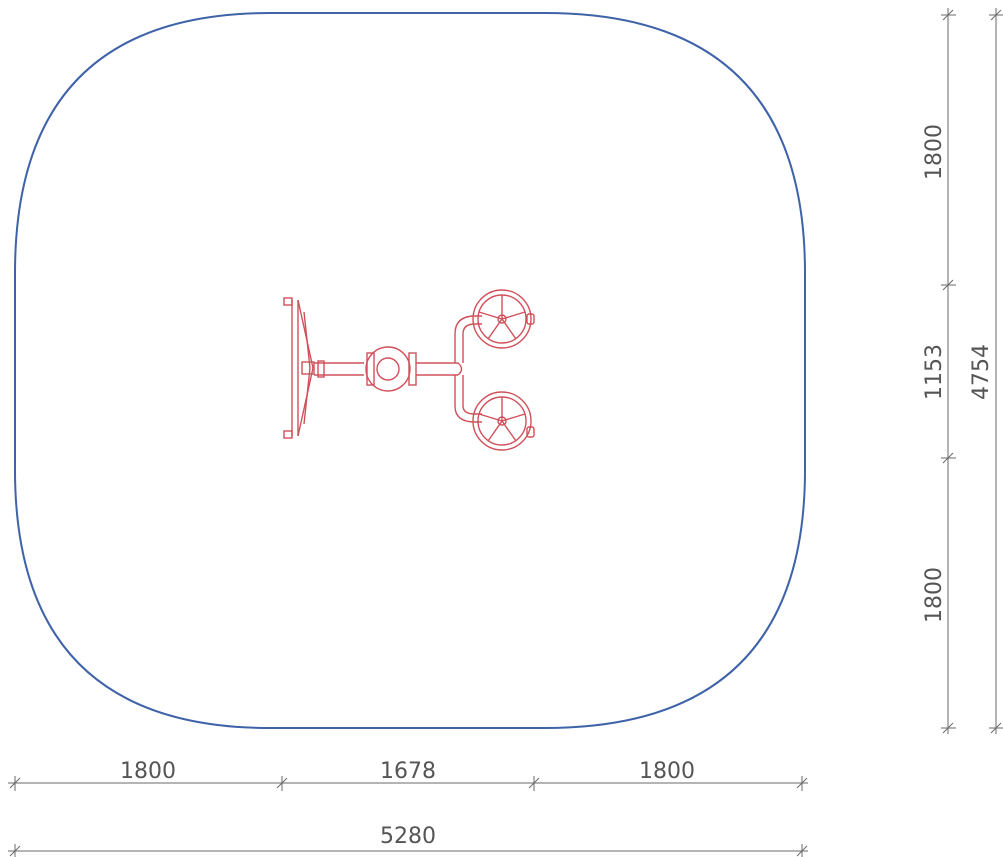 Image resolution: width=1003 pixels, height=857 pixels. Describe the element at coordinates (408, 816) in the screenshot. I see `dimension-ticks-horizontal` at that location.